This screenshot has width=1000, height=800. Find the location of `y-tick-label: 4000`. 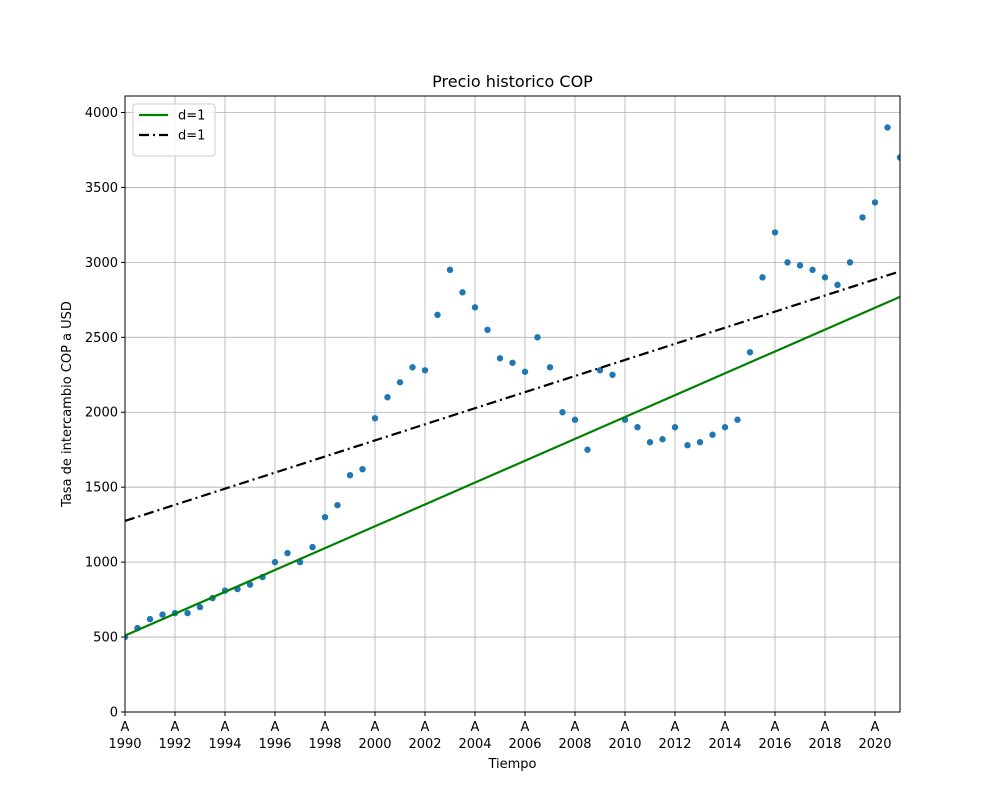

y-tick-label: 4000 is located at coordinates (101, 113).